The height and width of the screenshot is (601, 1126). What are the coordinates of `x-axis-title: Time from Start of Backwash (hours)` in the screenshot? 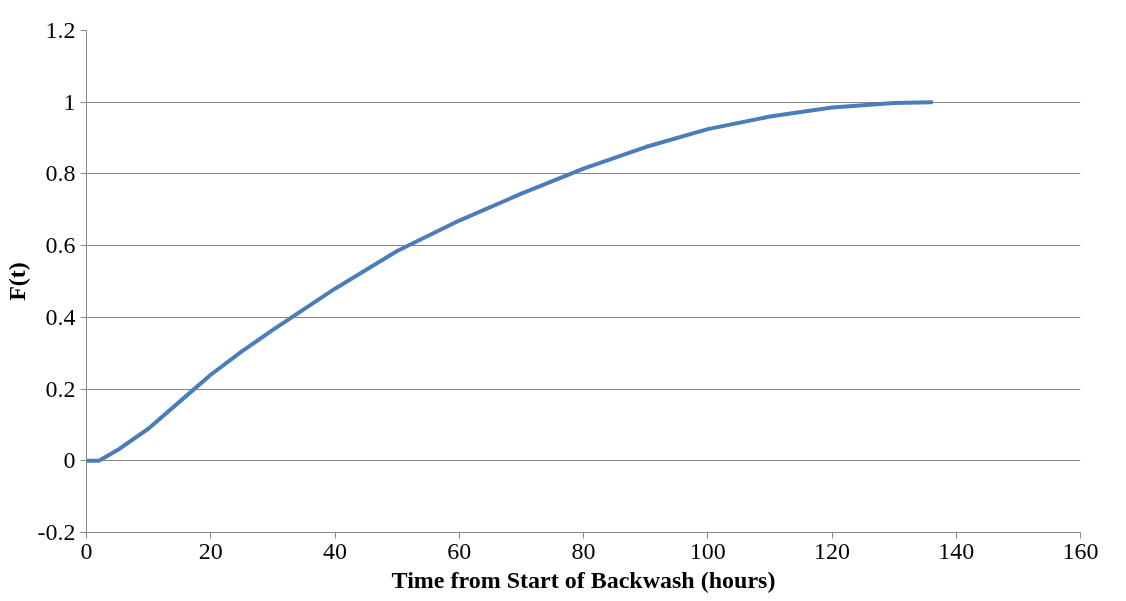 It's located at (583, 579).